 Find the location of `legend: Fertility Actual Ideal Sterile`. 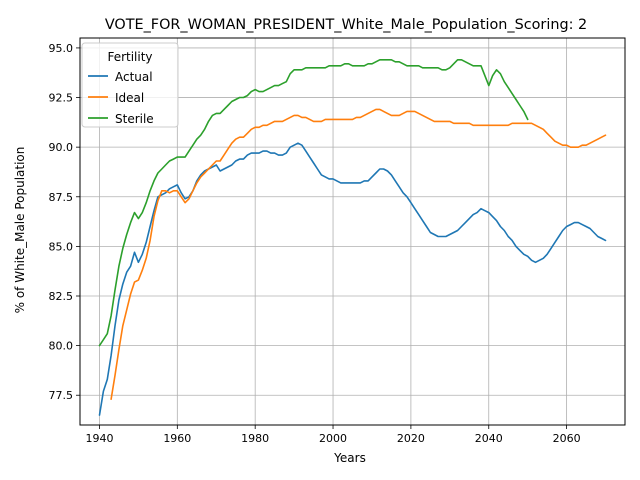

legend: Fertility Actual Ideal Sterile is located at coordinates (130, 85).